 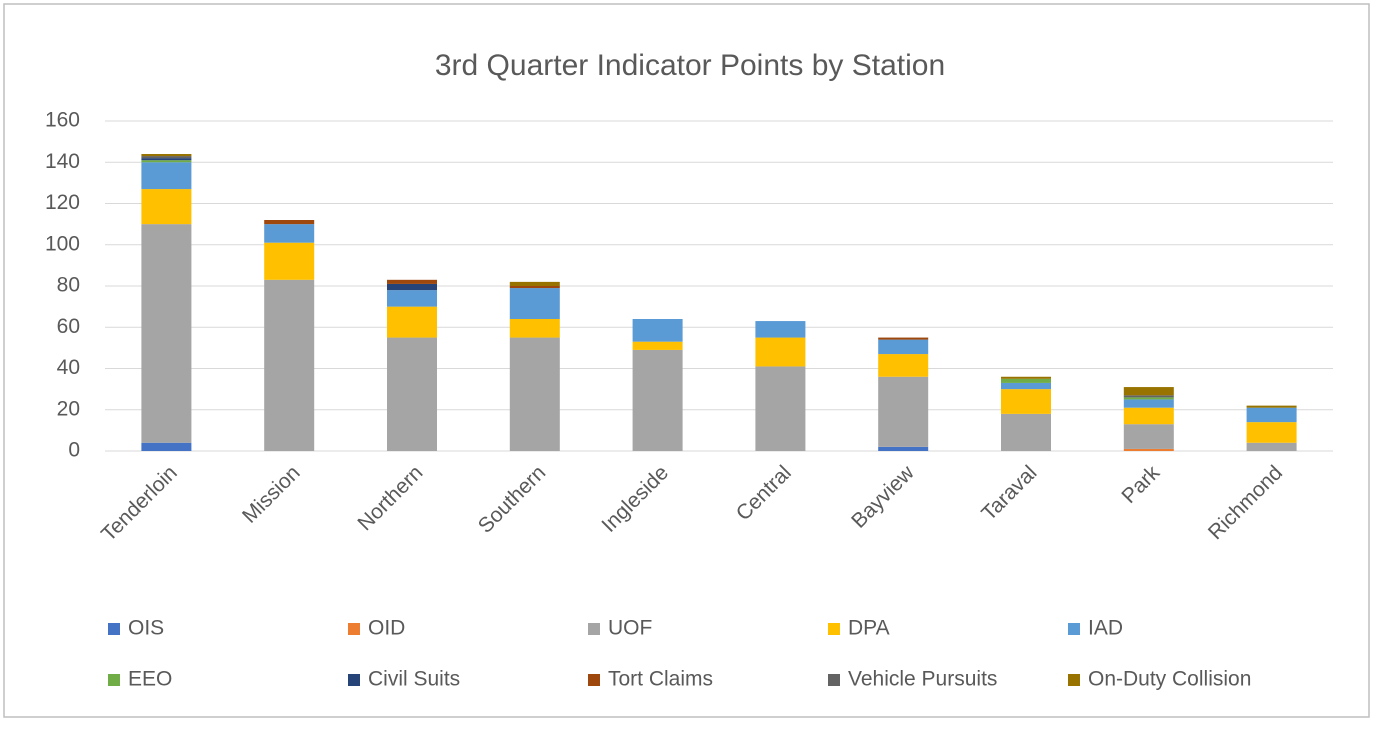 What do you see at coordinates (1169, 679) in the screenshot?
I see `legend-label: On-Duty Collision` at bounding box center [1169, 679].